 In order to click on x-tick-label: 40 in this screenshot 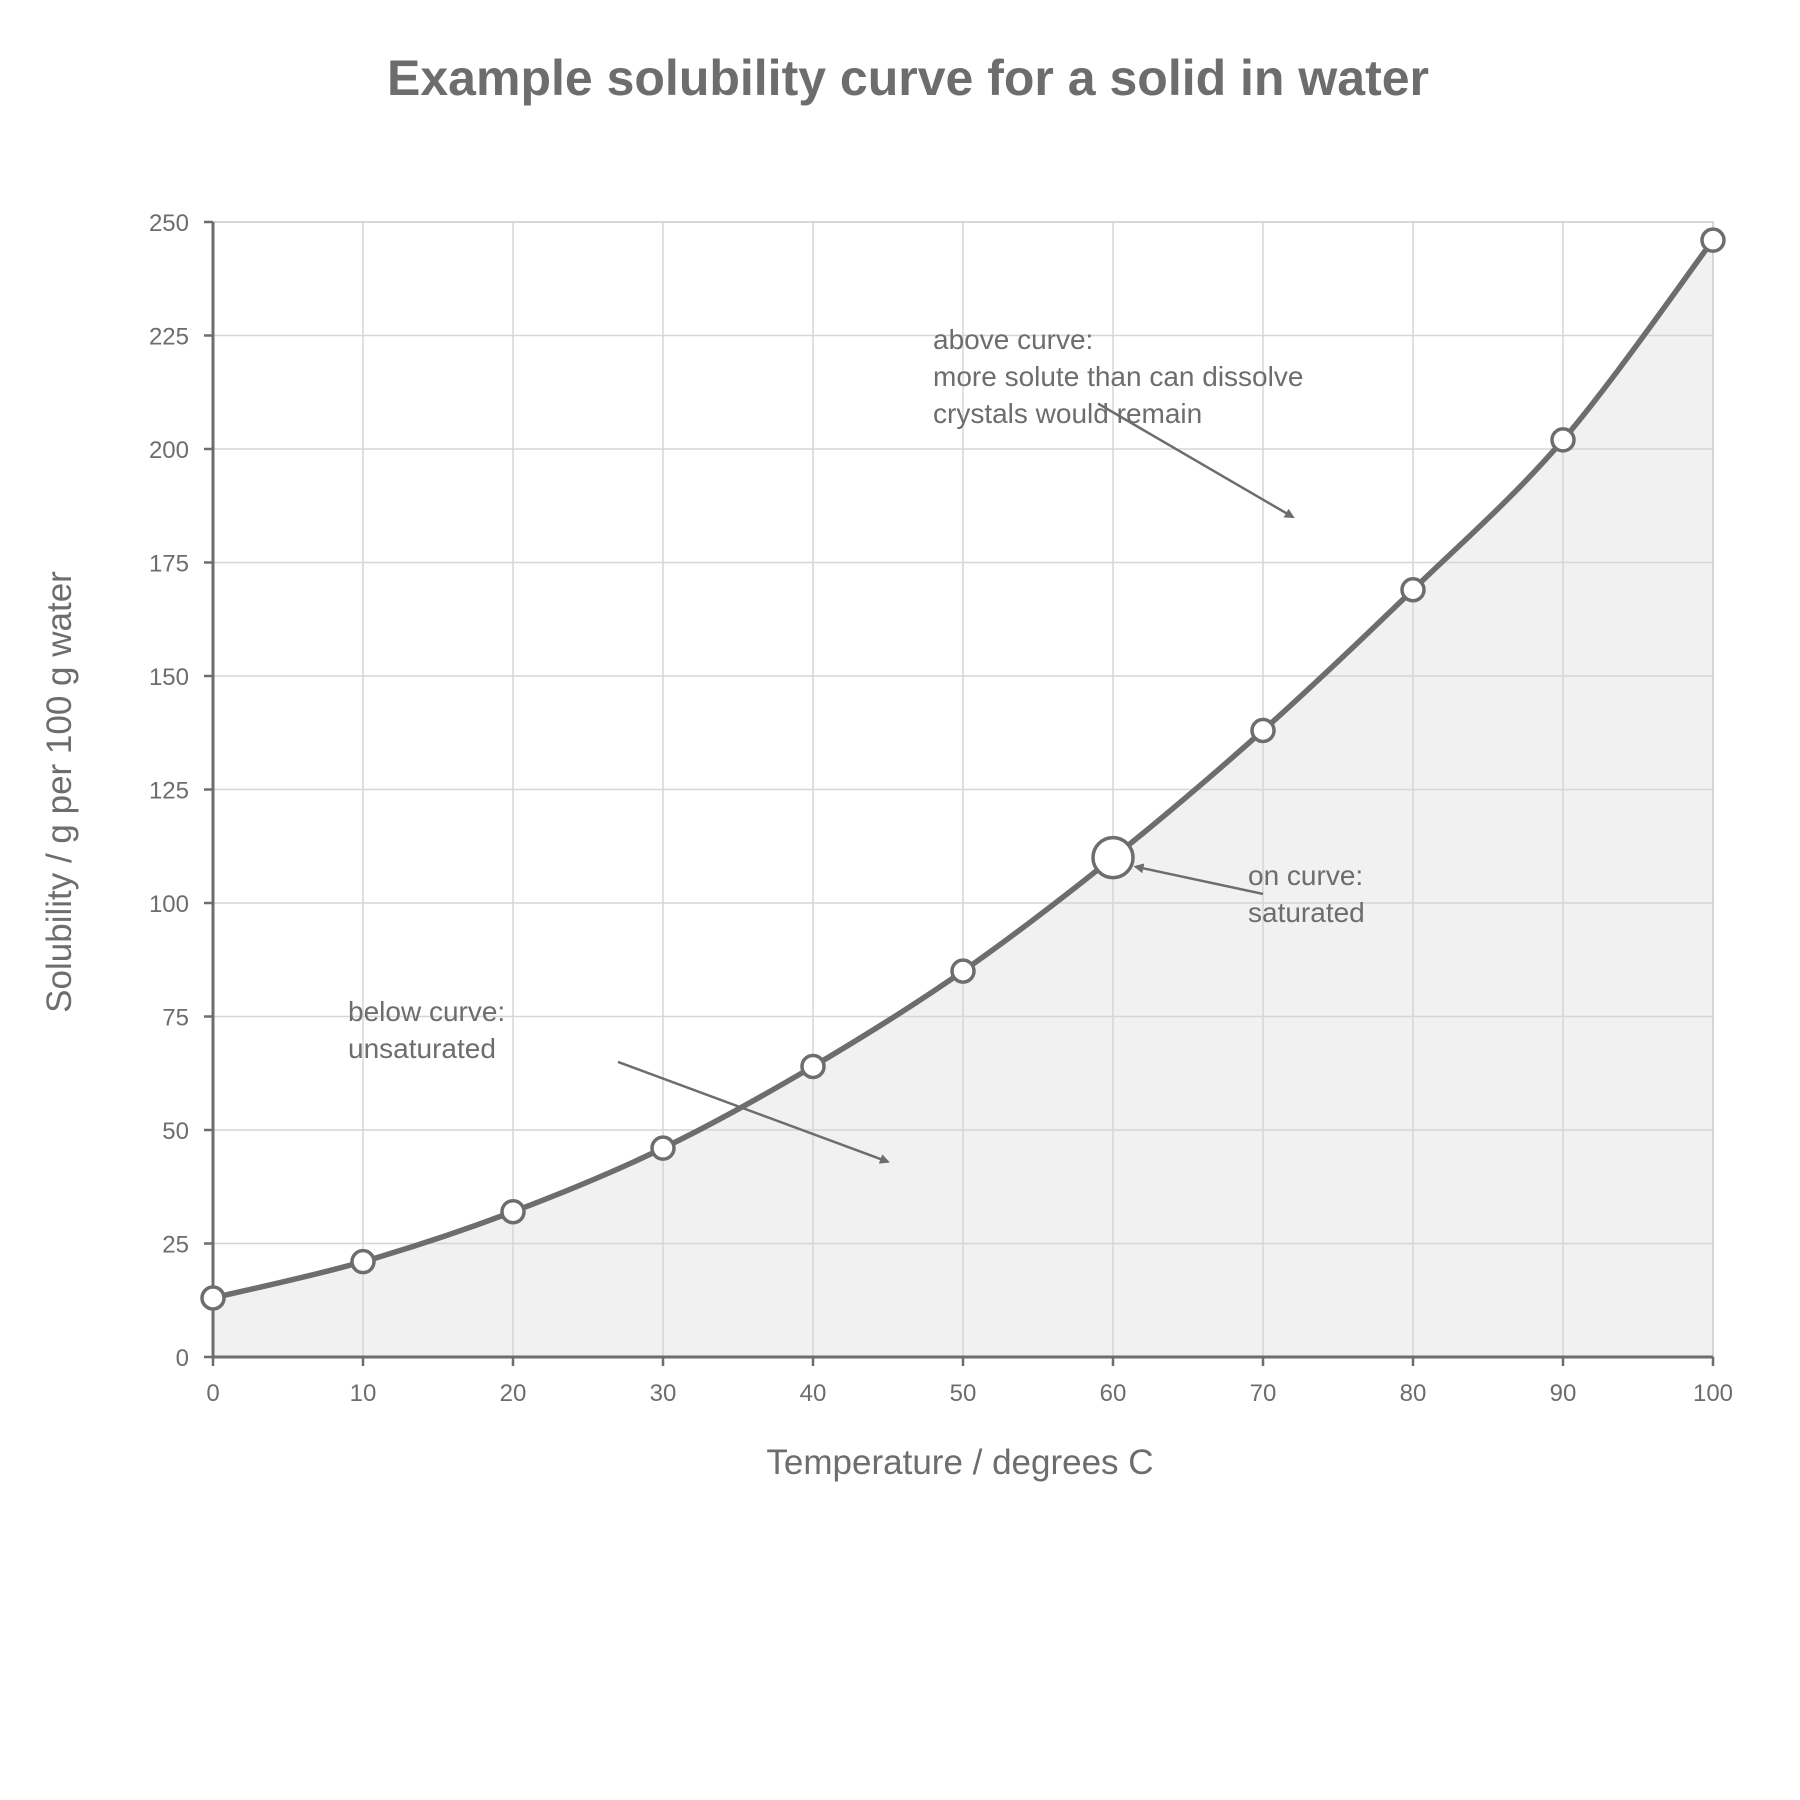, I will do `click(813, 1393)`.